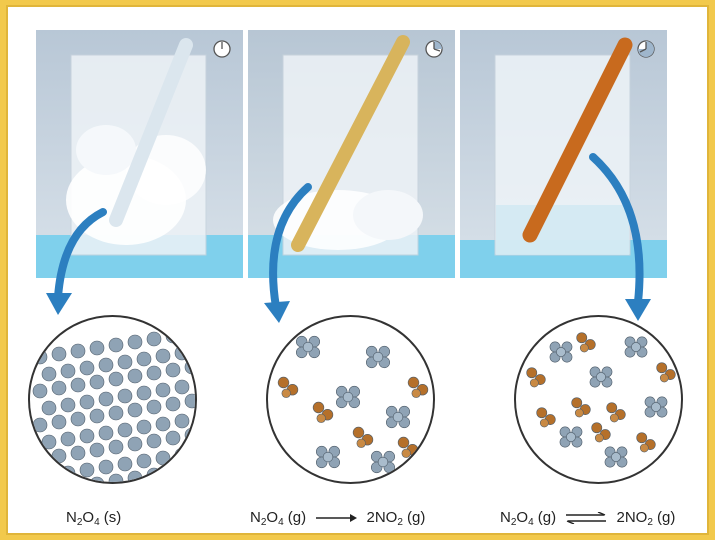 The image size is (715, 540). What do you see at coordinates (646, 49) in the screenshot?
I see `clock-three-quarter-icon` at bounding box center [646, 49].